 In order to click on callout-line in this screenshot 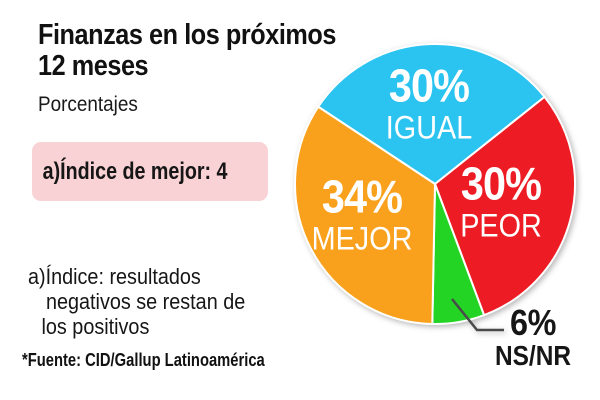, I will do `click(477, 315)`.